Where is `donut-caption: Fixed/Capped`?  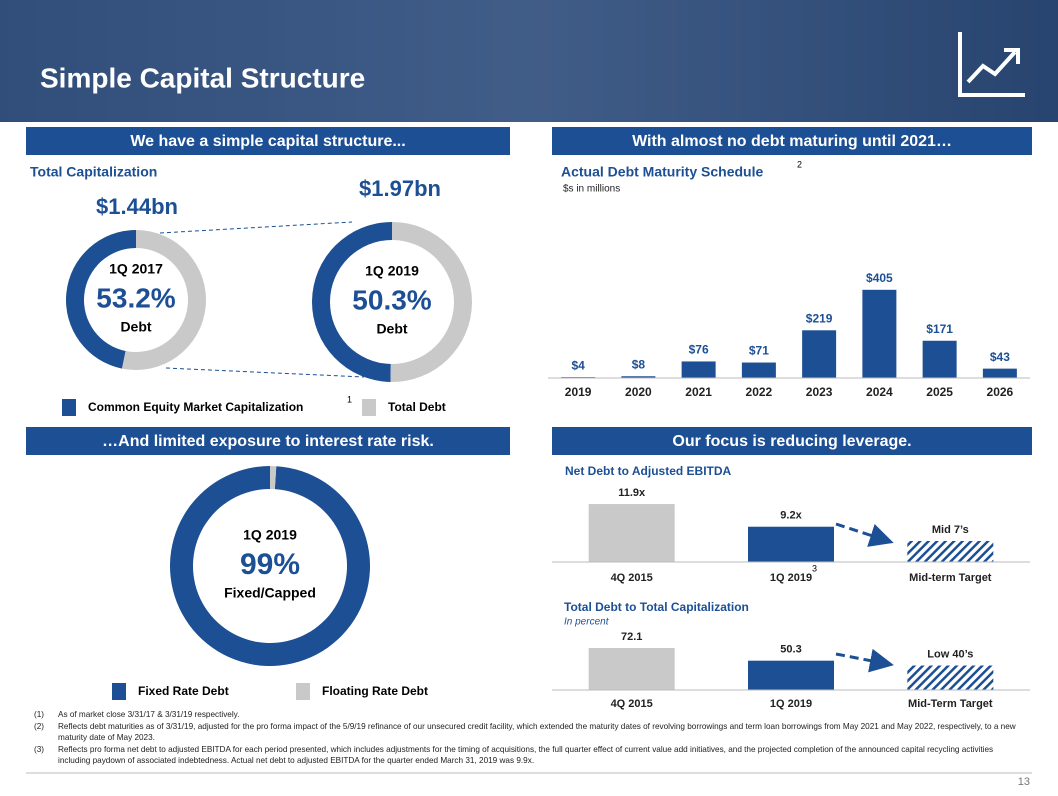 donut-caption: Fixed/Capped is located at coordinates (270, 593).